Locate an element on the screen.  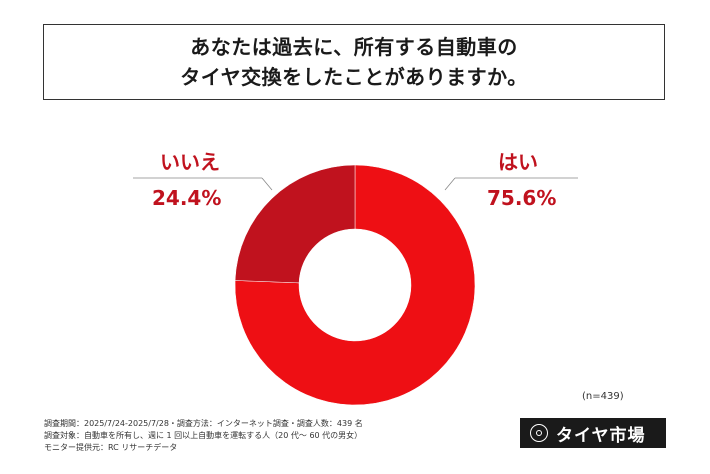
brand-logo-text: タイヤ市場 is located at coordinates (601, 435).